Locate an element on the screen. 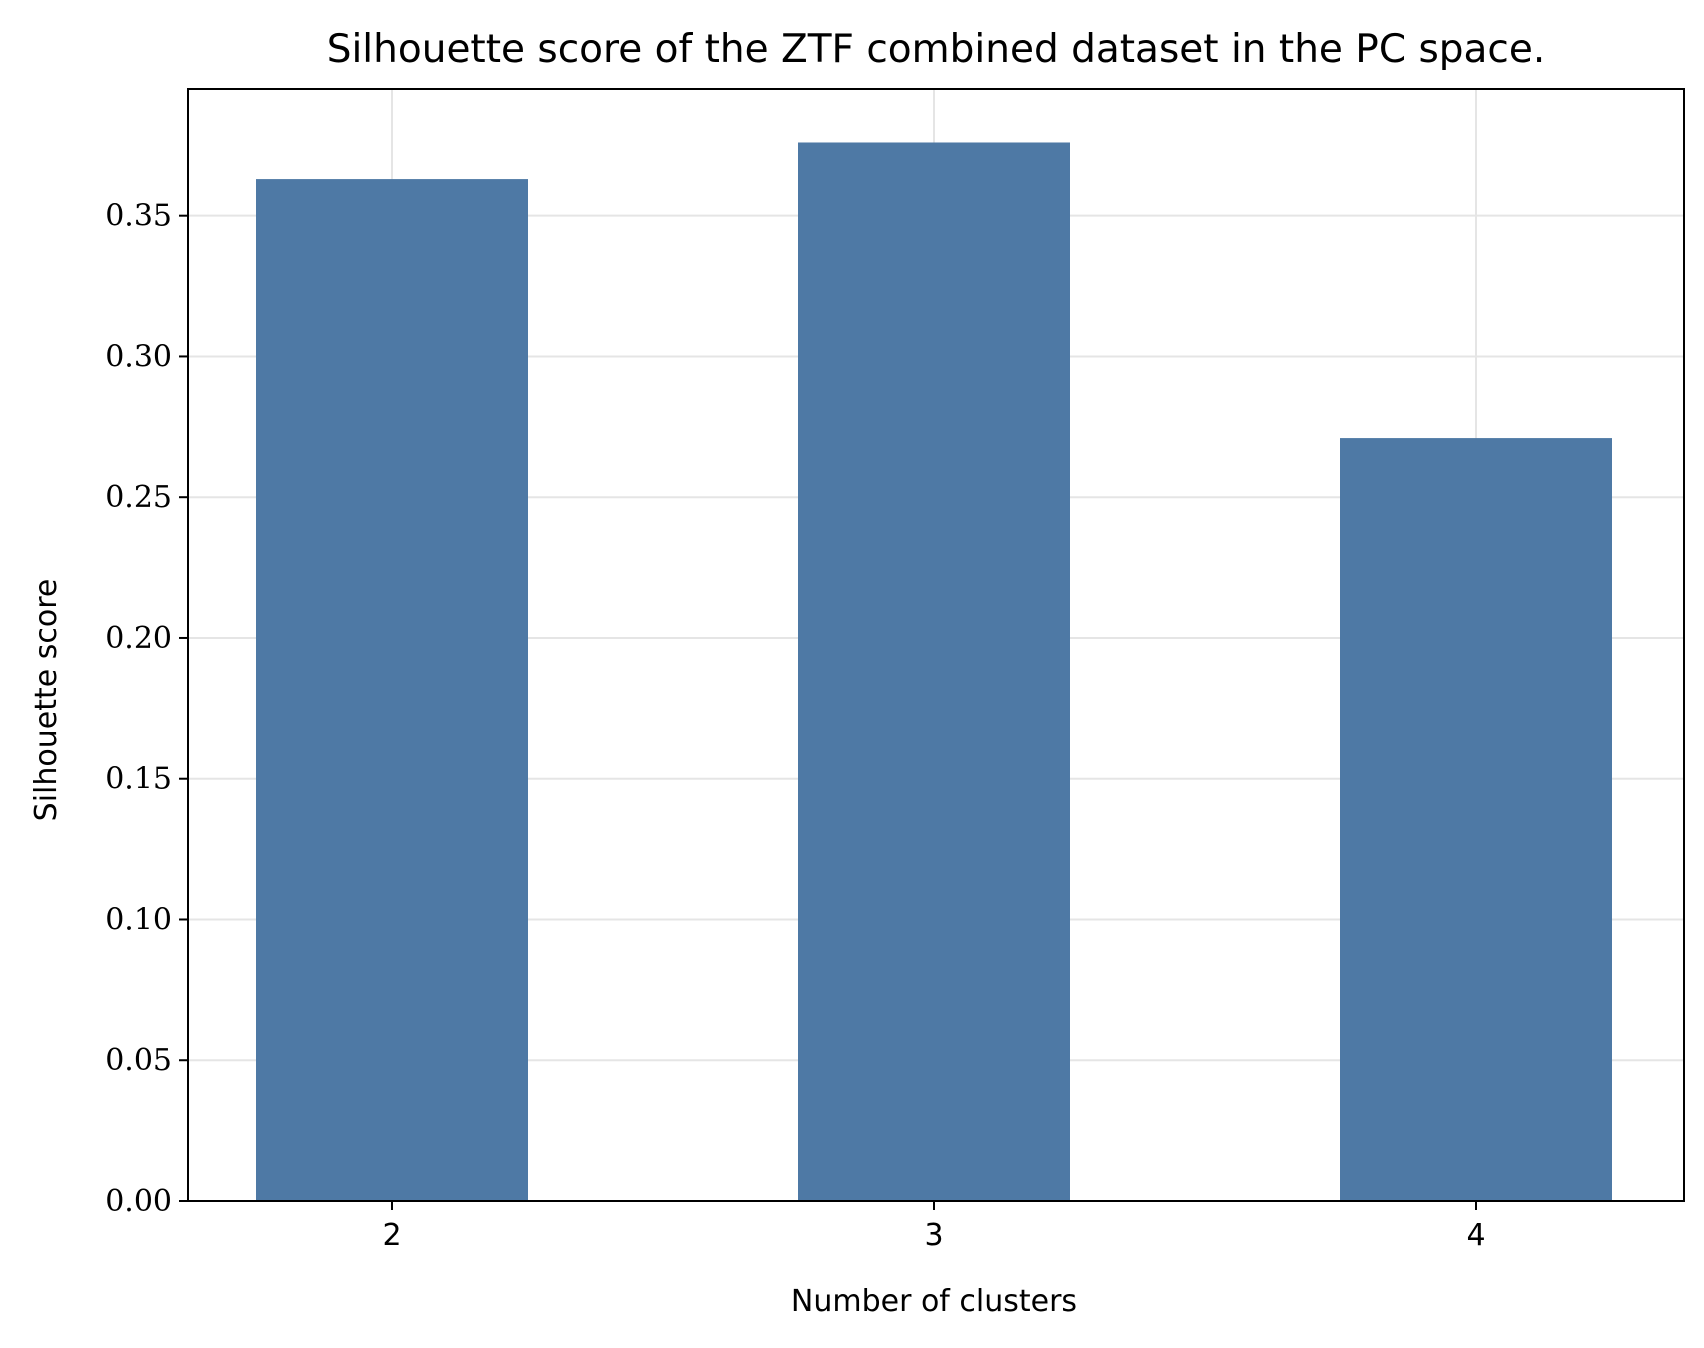 The height and width of the screenshot is (1348, 1704). y-tick-label: 0.35 is located at coordinates (138, 216).